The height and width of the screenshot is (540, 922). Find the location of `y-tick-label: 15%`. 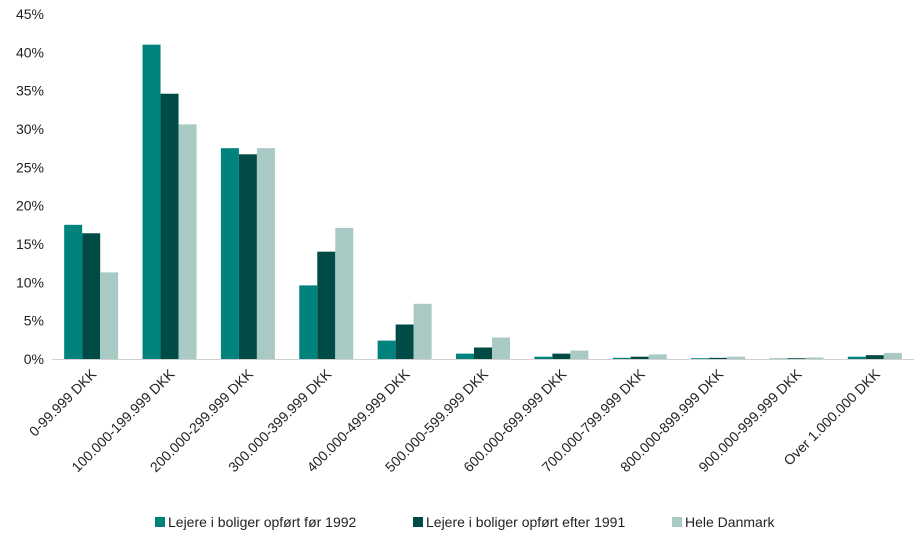

y-tick-label: 15% is located at coordinates (30, 244).